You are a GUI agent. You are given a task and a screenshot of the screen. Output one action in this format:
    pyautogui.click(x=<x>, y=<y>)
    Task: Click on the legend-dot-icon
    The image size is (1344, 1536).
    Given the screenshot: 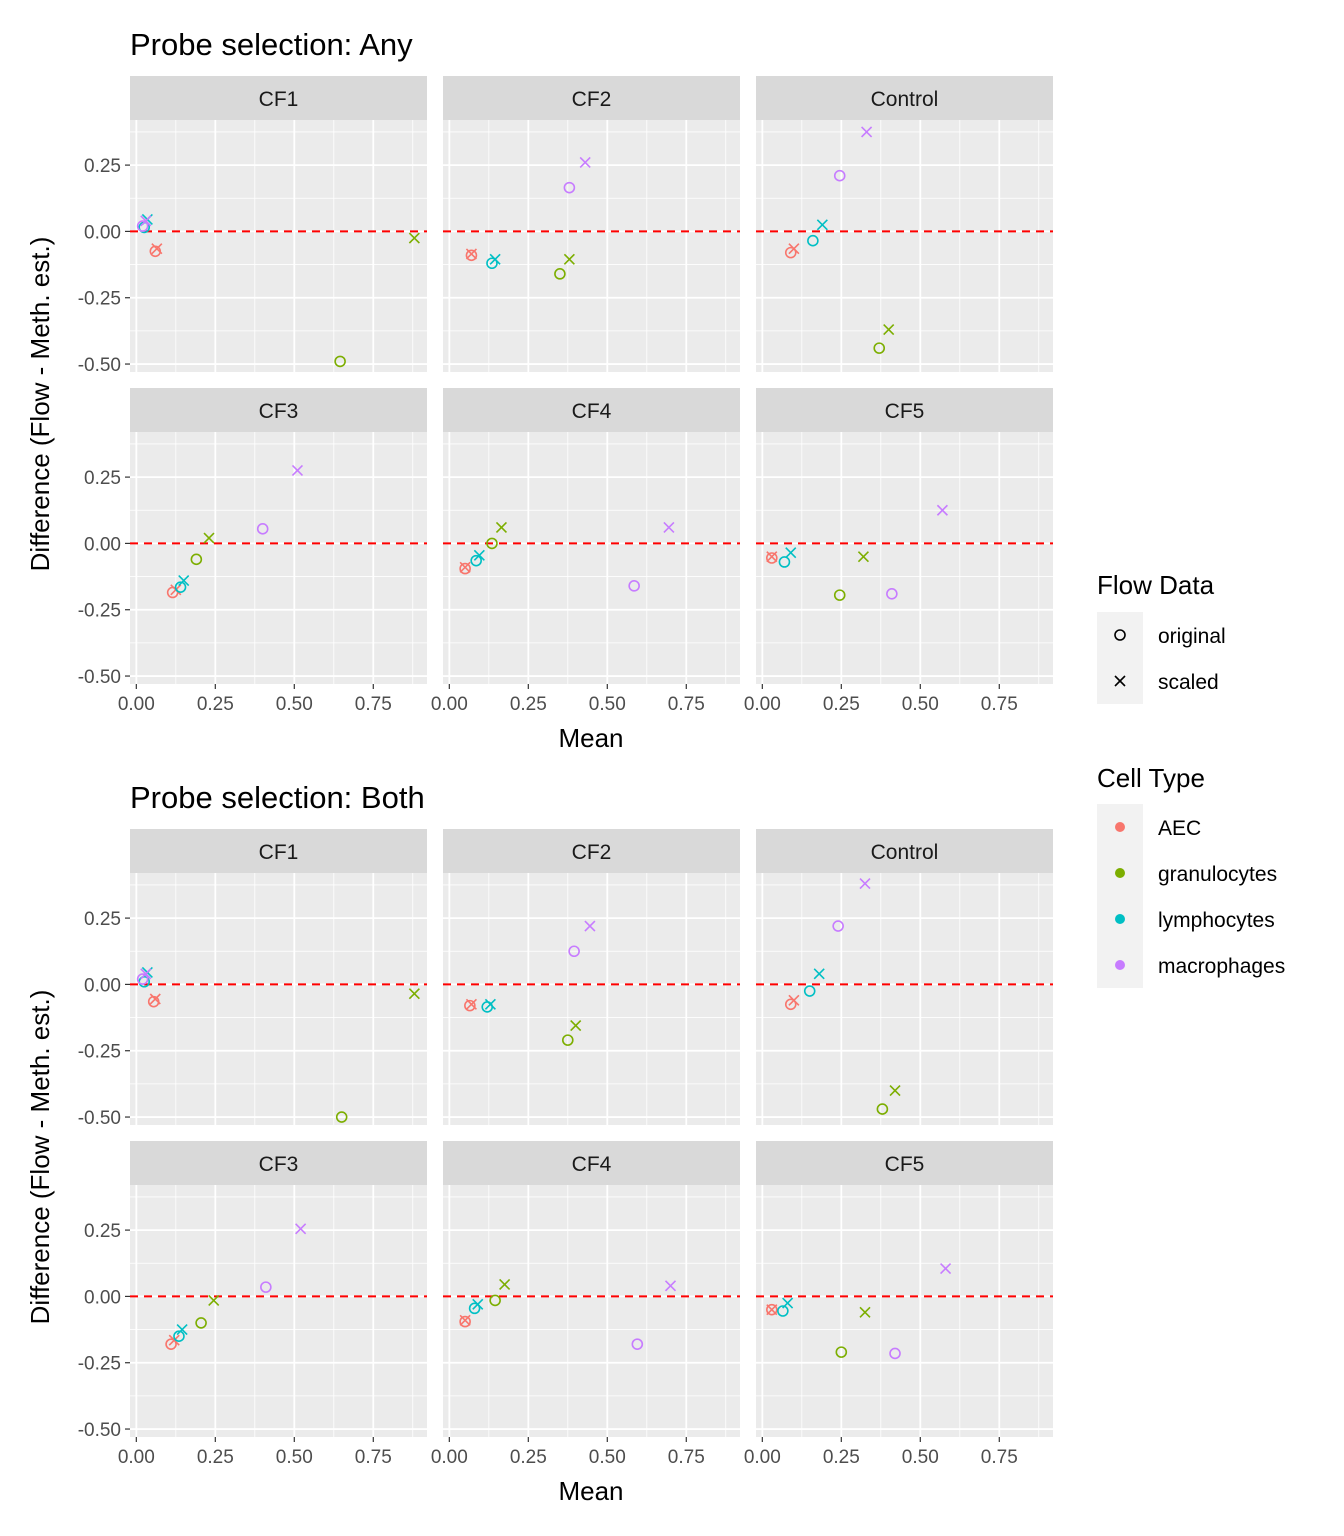 What is the action you would take?
    pyautogui.click(x=1120, y=919)
    